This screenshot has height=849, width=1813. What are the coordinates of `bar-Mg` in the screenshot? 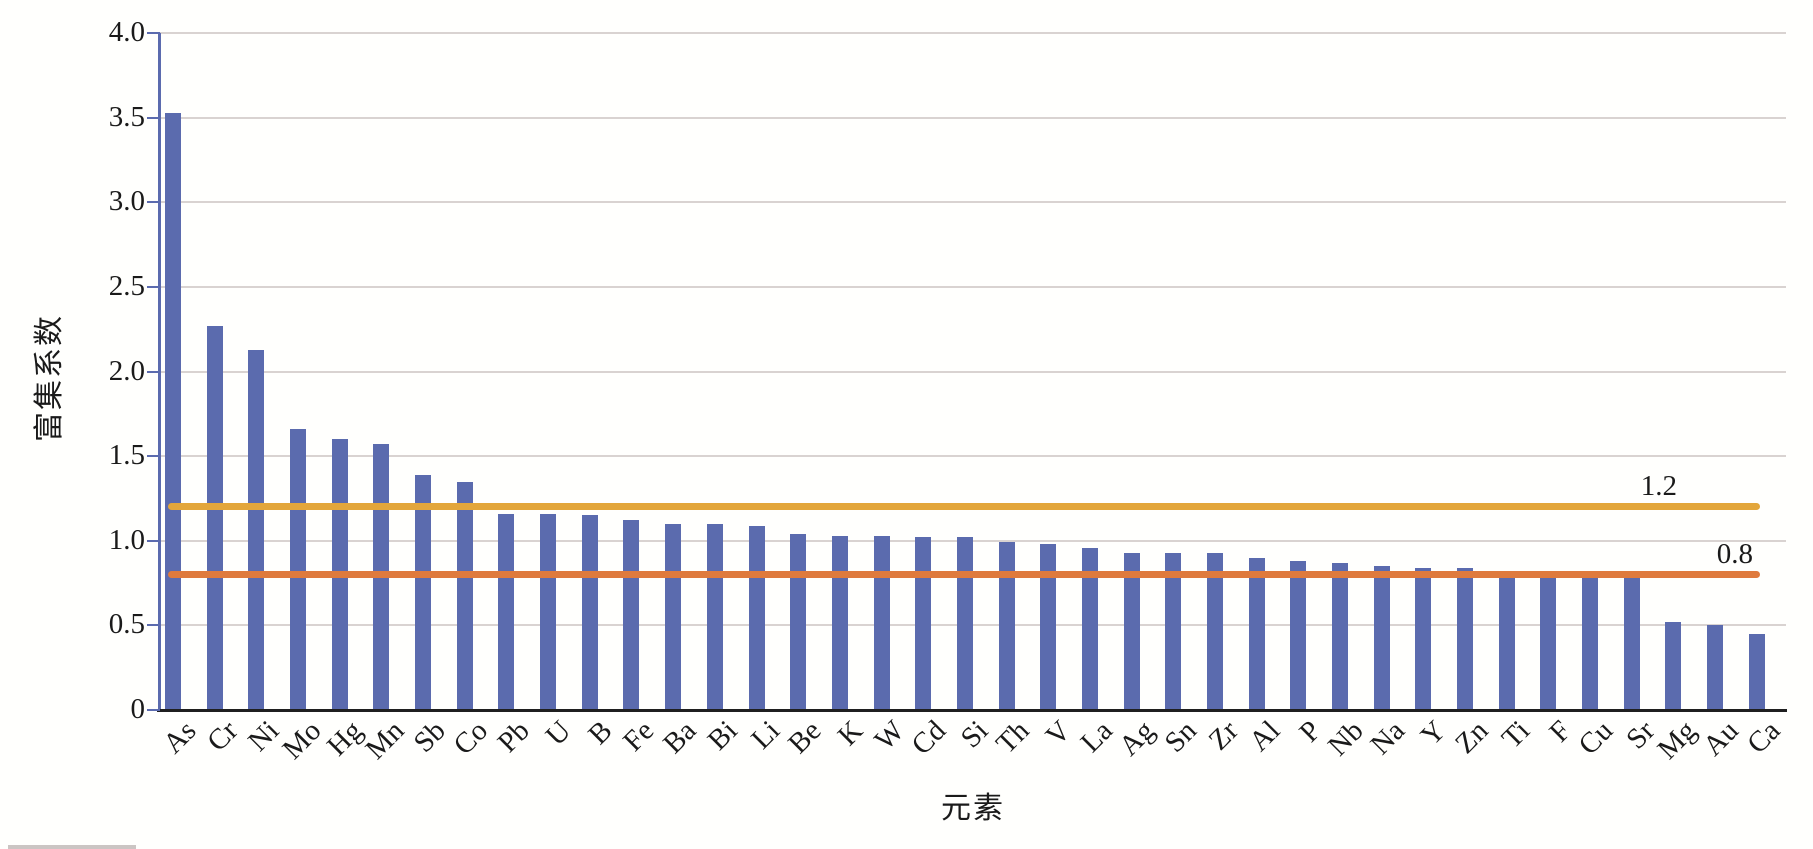 It's located at (1673, 666).